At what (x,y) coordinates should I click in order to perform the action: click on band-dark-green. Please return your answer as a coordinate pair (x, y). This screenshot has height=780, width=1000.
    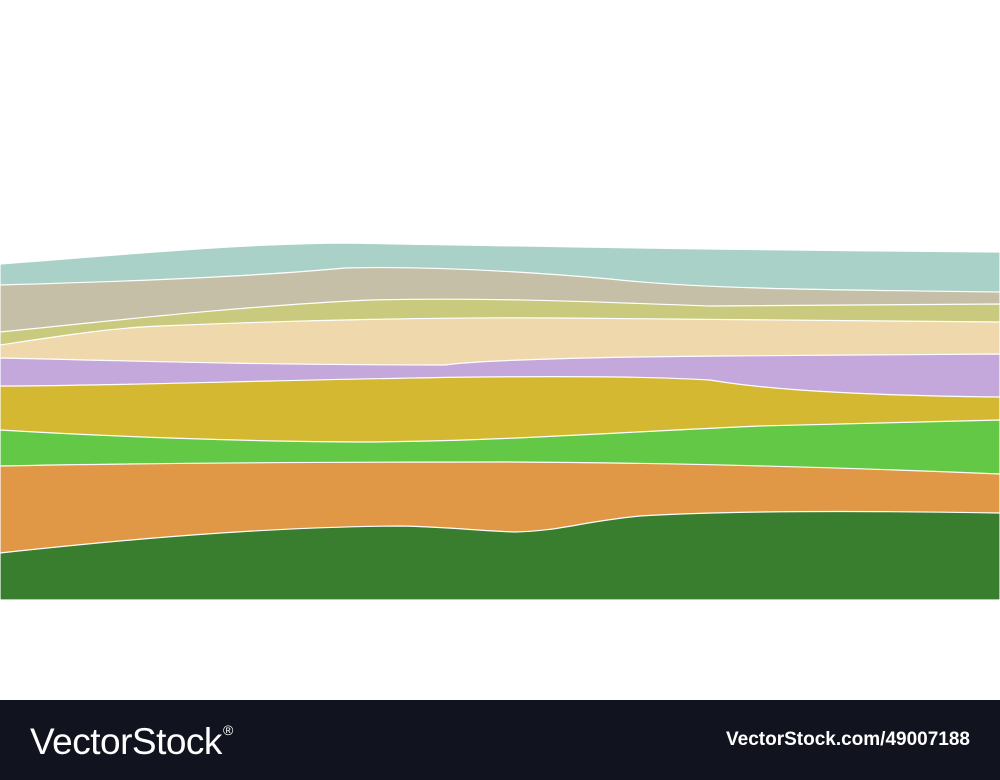
    Looking at the image, I should click on (500, 555).